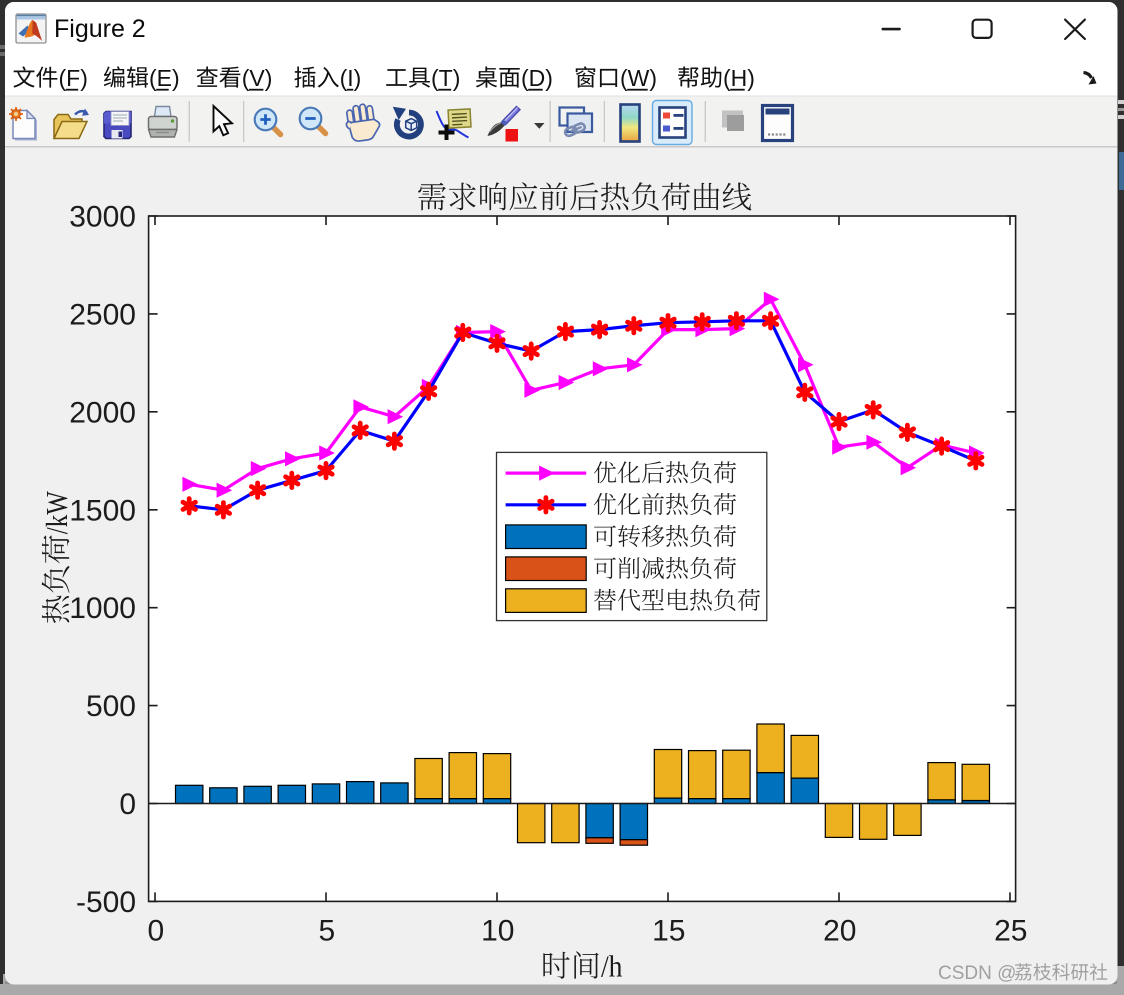 The width and height of the screenshot is (1124, 995). What do you see at coordinates (739, 78) in the screenshot?
I see `svg-text: (H)` at bounding box center [739, 78].